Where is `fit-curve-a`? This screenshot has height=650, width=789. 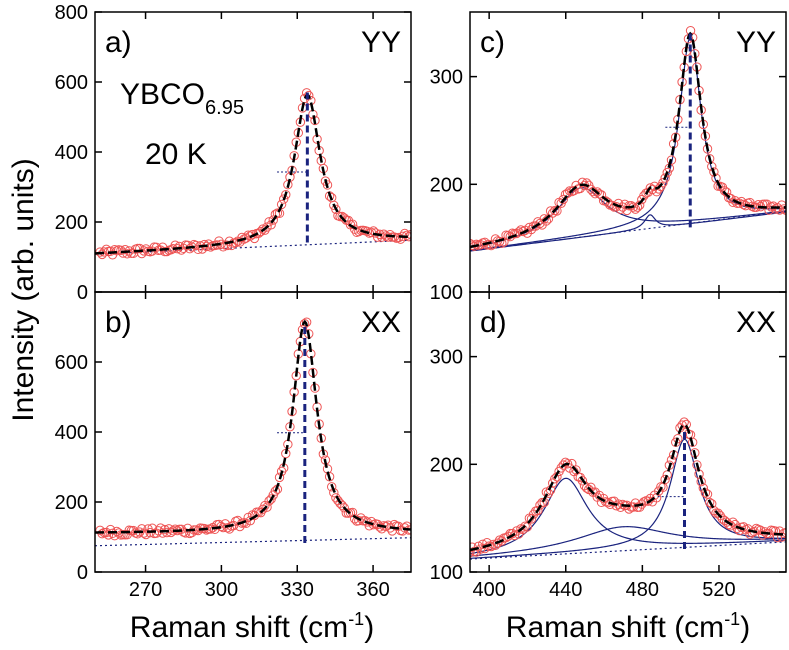
fit-curve-a is located at coordinates (253, 174).